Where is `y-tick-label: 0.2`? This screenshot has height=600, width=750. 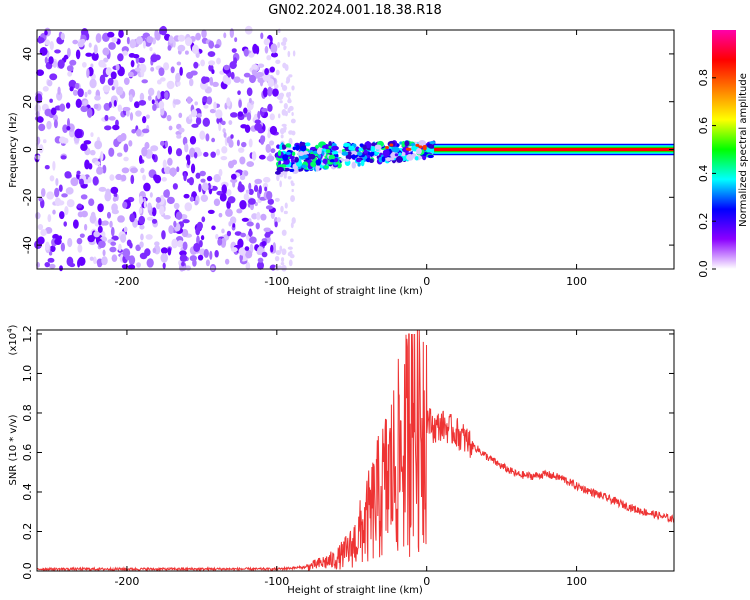
y-tick-label: 0.2 is located at coordinates (27, 532).